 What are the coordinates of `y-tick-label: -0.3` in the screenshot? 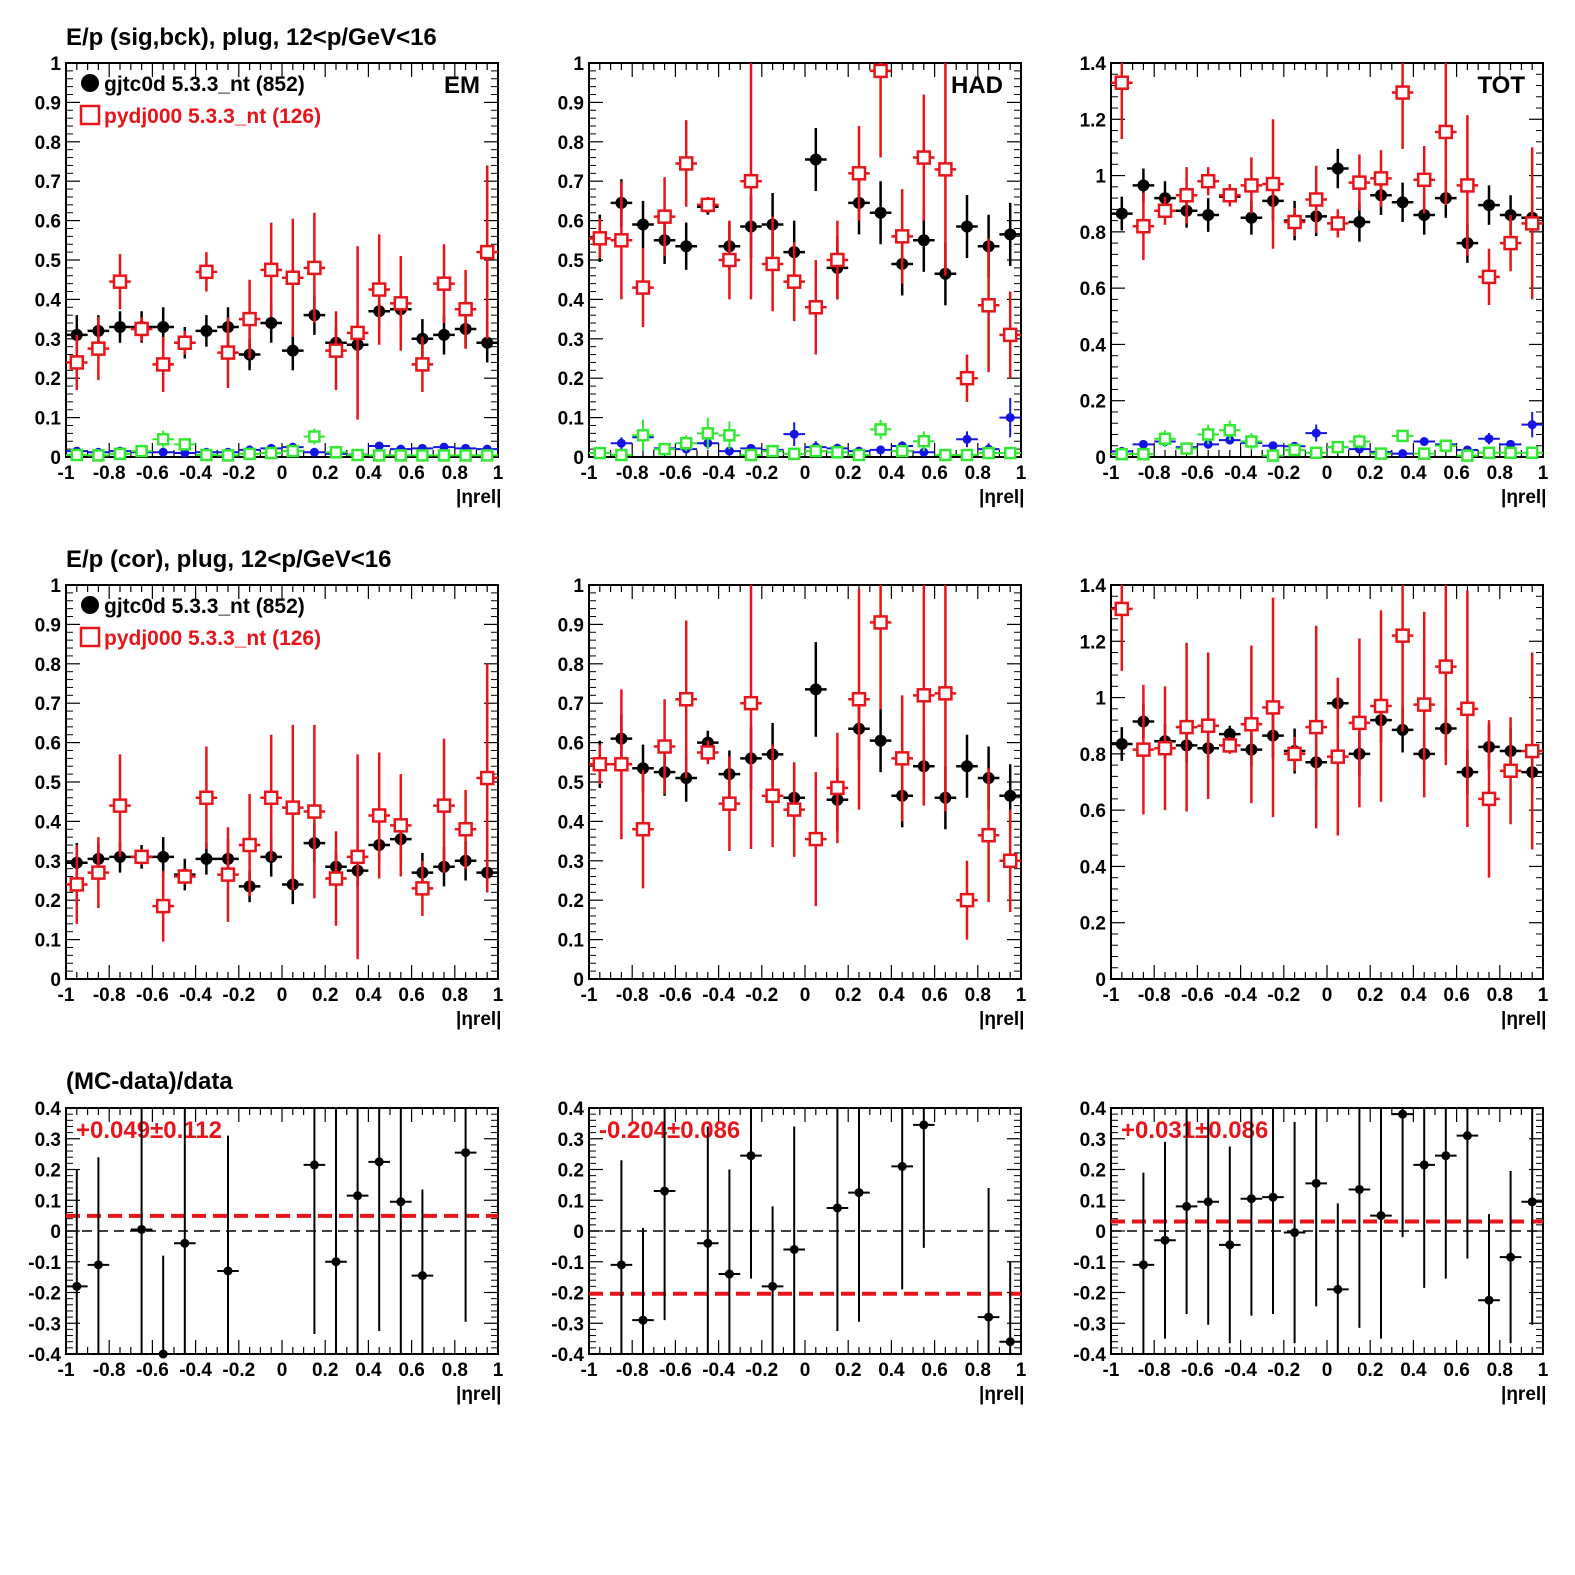 It's located at (44, 1324).